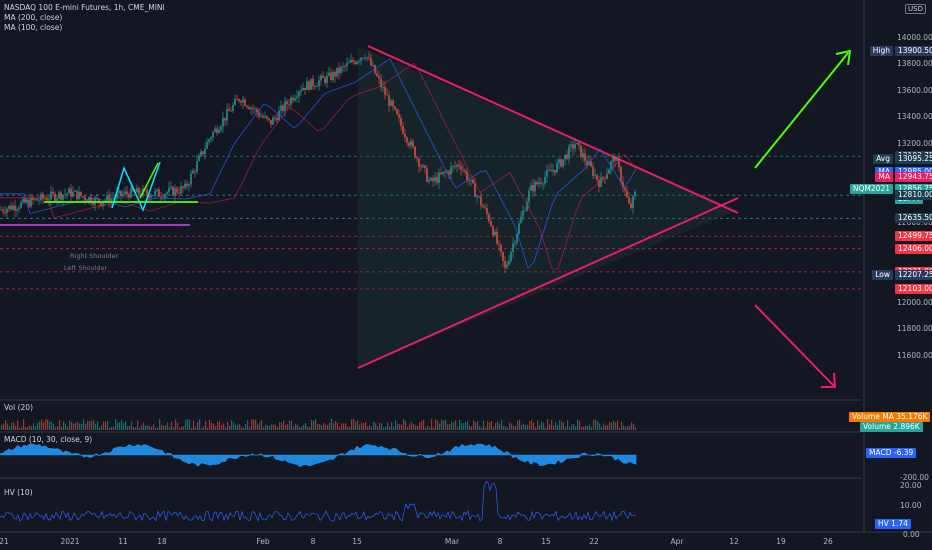 The height and width of the screenshot is (550, 932). Describe the element at coordinates (913, 218) in the screenshot. I see `price-tag-value: 12635.50` at that location.